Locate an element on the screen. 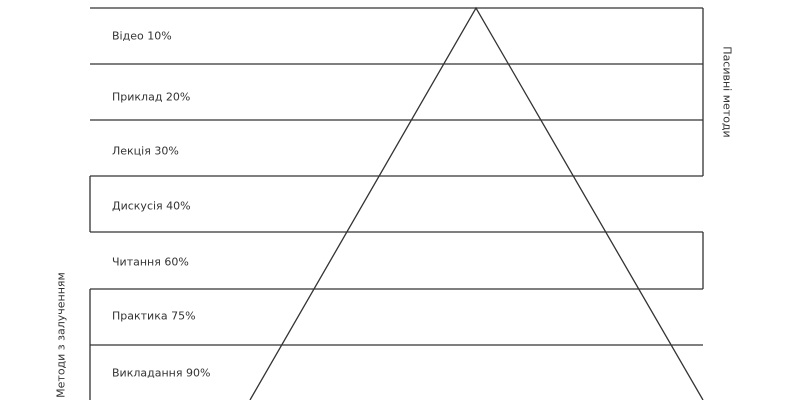 The height and width of the screenshot is (400, 800). level-label-example: Приклад 20% is located at coordinates (151, 97).